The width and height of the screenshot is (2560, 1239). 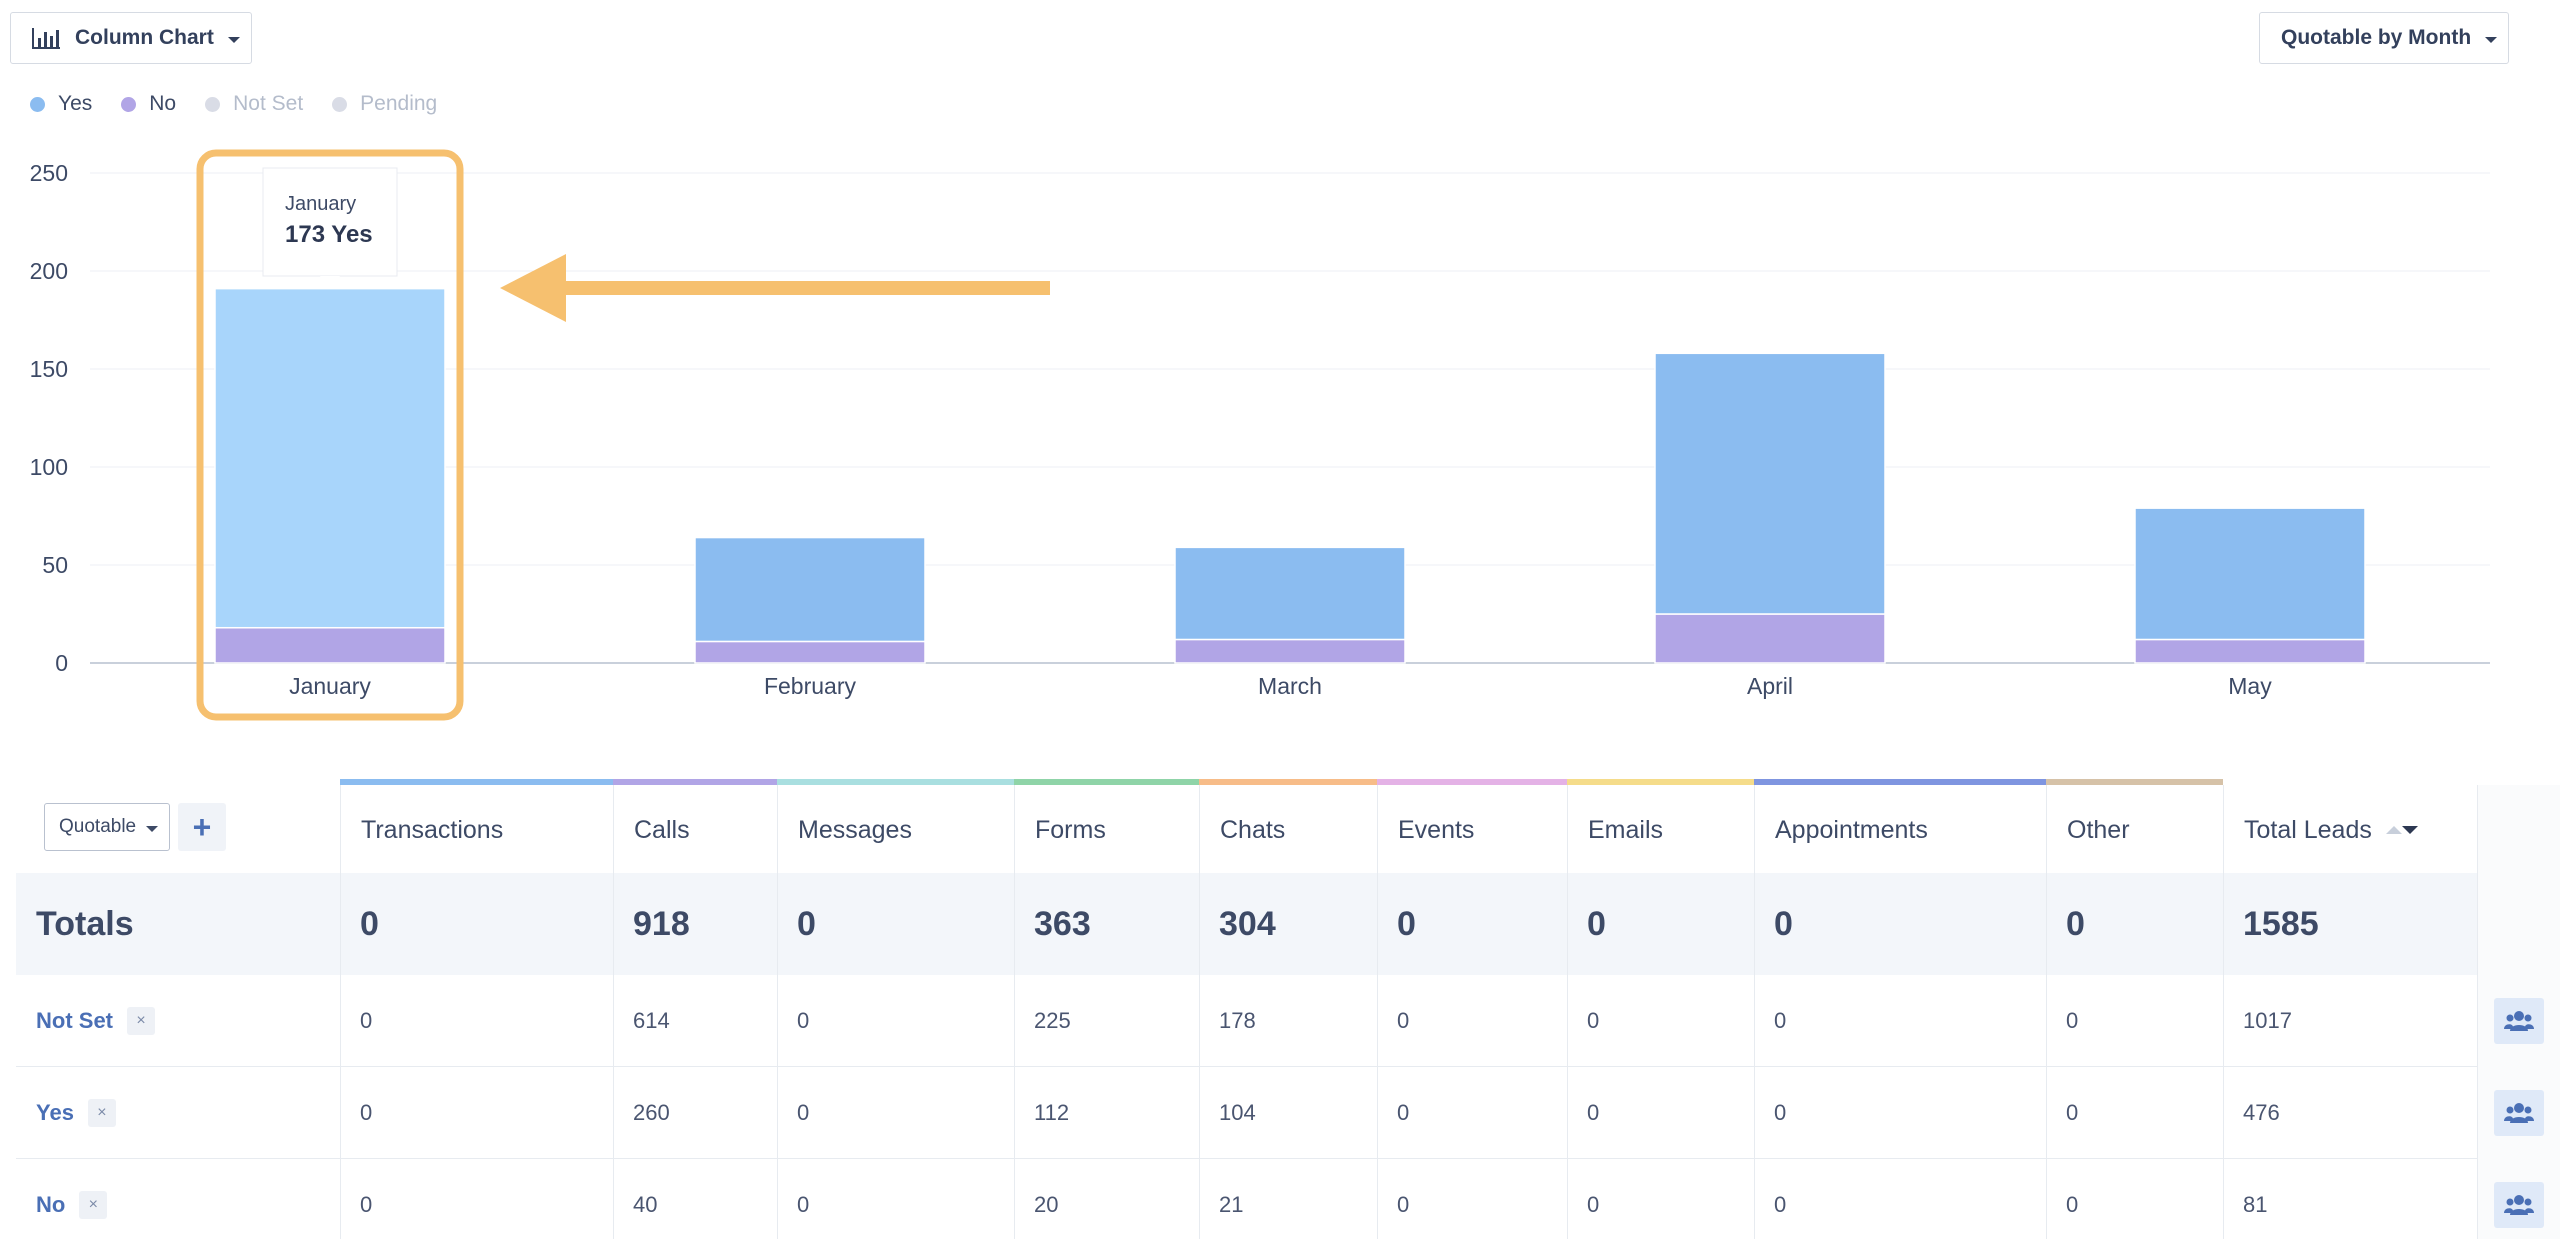 What do you see at coordinates (330, 435) in the screenshot?
I see `highlight-box` at bounding box center [330, 435].